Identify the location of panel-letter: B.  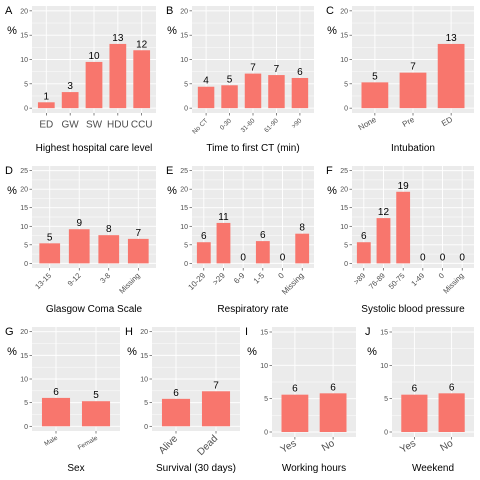
(169, 11).